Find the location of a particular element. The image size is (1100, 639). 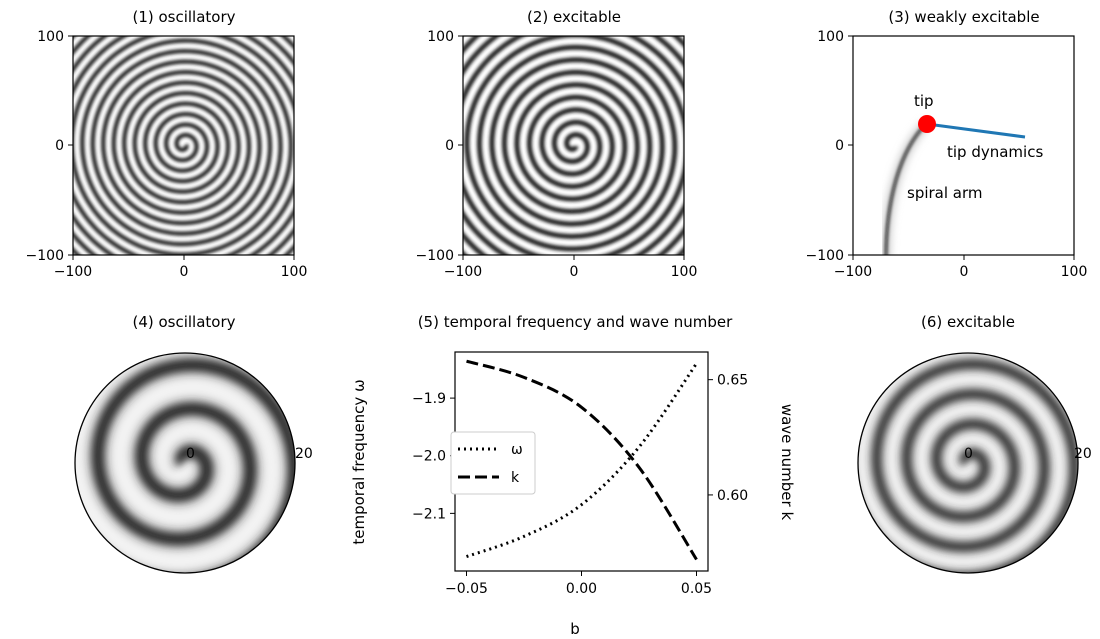

panel-6-polar-image is located at coordinates (968, 463).